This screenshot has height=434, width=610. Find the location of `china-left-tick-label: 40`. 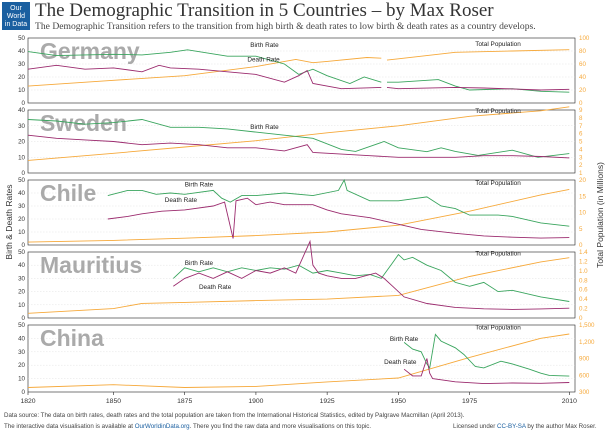

china-left-tick-label: 40 is located at coordinates (21, 338).